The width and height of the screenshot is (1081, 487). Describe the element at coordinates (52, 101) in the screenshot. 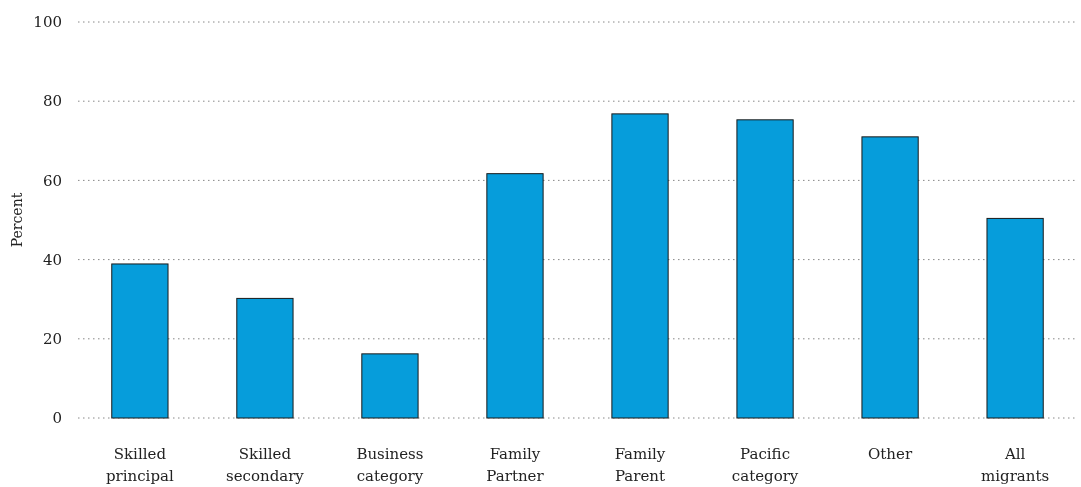

I see `y-tick-label: 80` at that location.